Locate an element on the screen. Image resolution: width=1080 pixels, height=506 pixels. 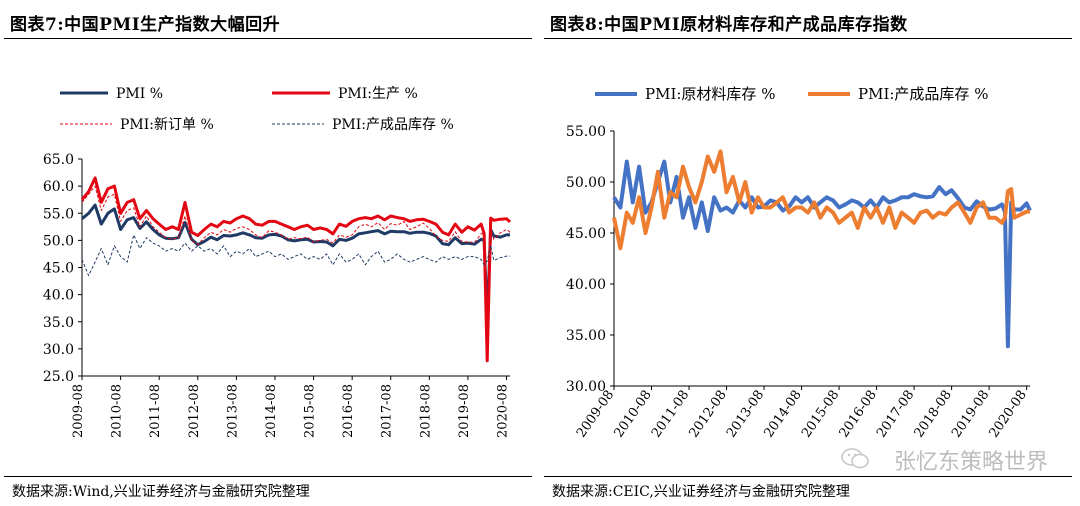
legend-entry: PMI:新订单 % is located at coordinates (137, 125).